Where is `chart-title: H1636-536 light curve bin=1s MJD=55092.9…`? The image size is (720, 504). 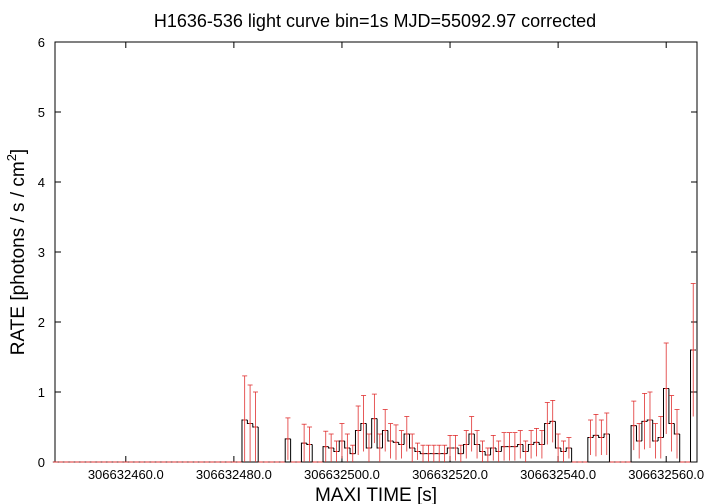
chart-title: H1636-536 light curve bin=1s MJD=55092.9… is located at coordinates (375, 21).